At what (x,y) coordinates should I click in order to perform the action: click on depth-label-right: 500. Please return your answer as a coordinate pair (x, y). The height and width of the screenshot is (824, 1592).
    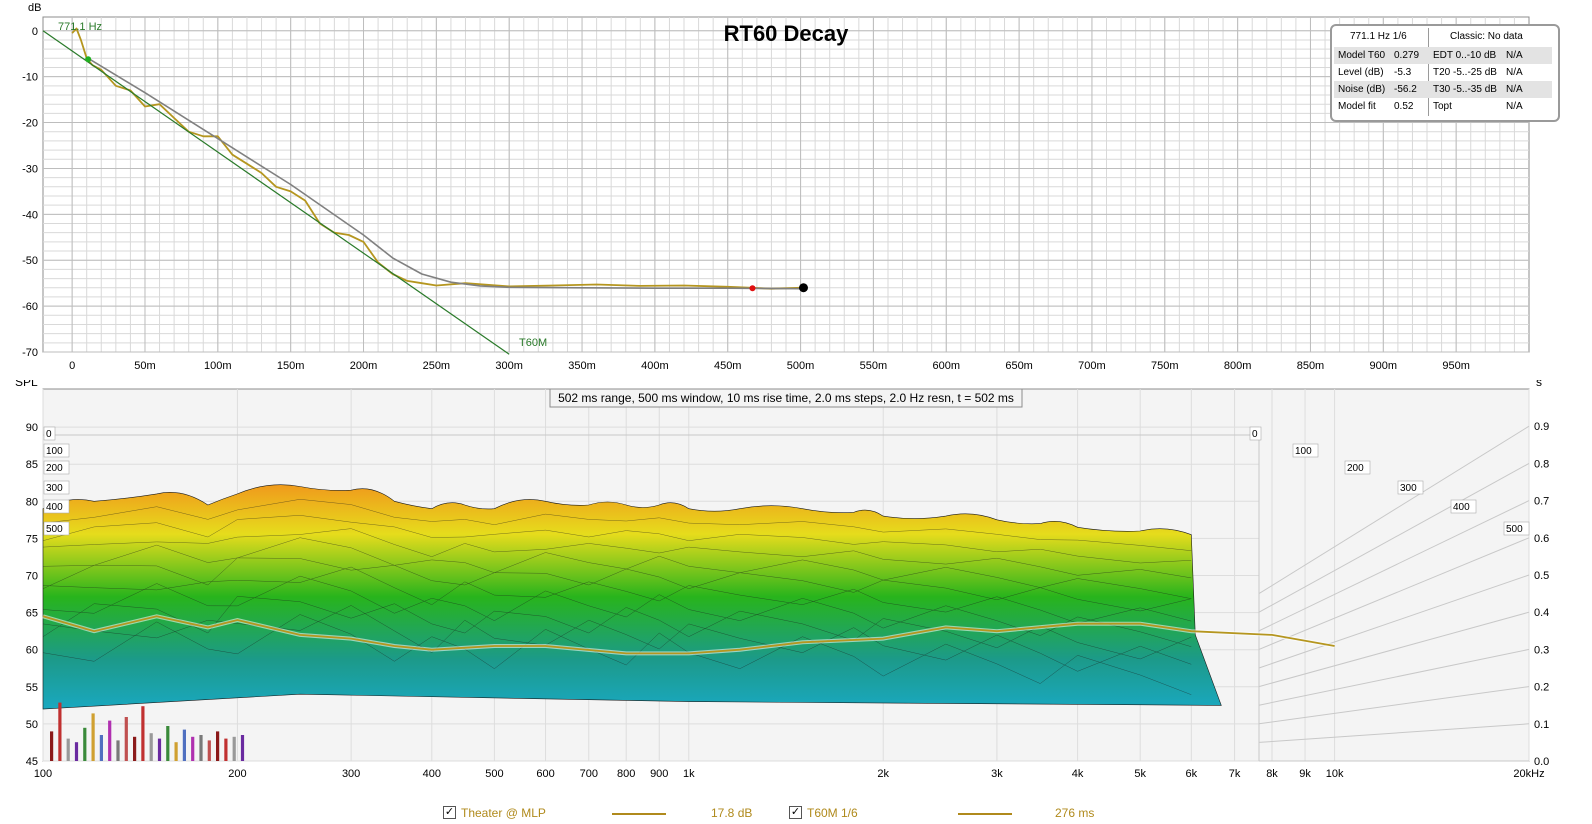
    Looking at the image, I should click on (1514, 529).